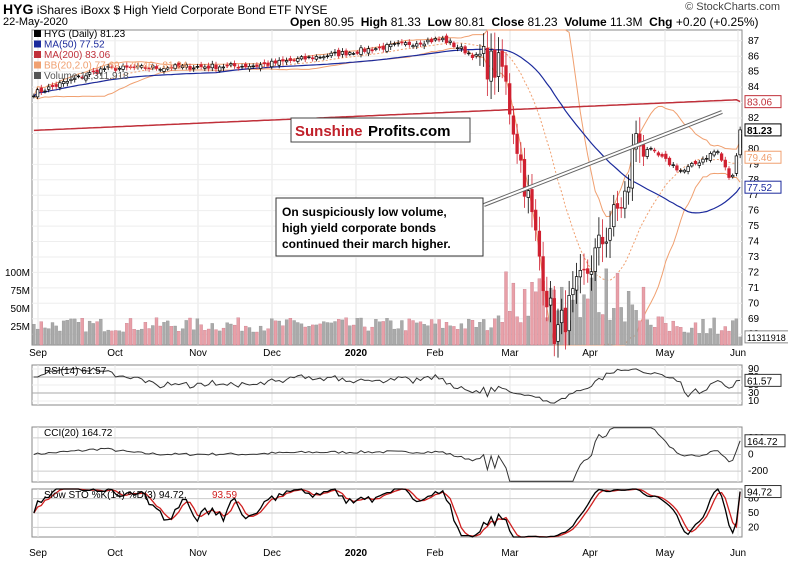  I want to click on ma50-axis-label-box, so click(763, 187).